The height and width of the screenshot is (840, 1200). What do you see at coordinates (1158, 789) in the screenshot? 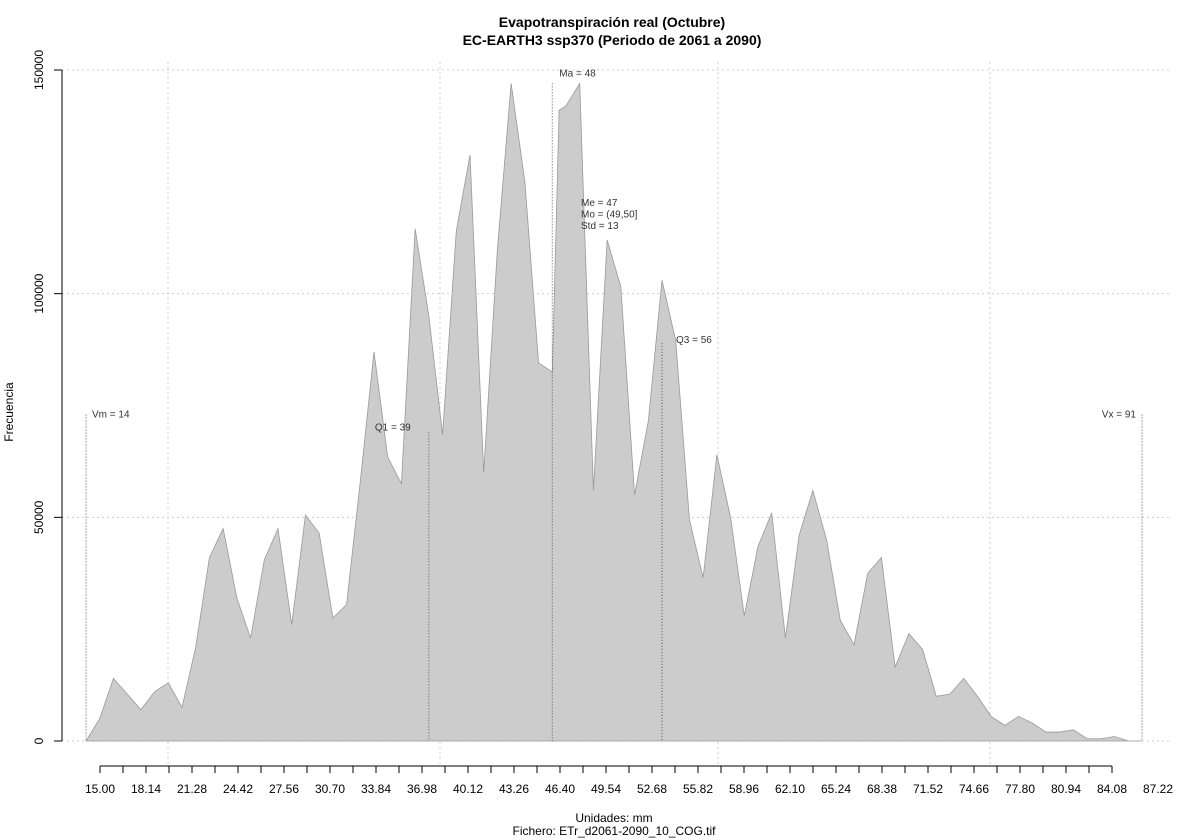
I see `x-tick-label: 87.22` at bounding box center [1158, 789].